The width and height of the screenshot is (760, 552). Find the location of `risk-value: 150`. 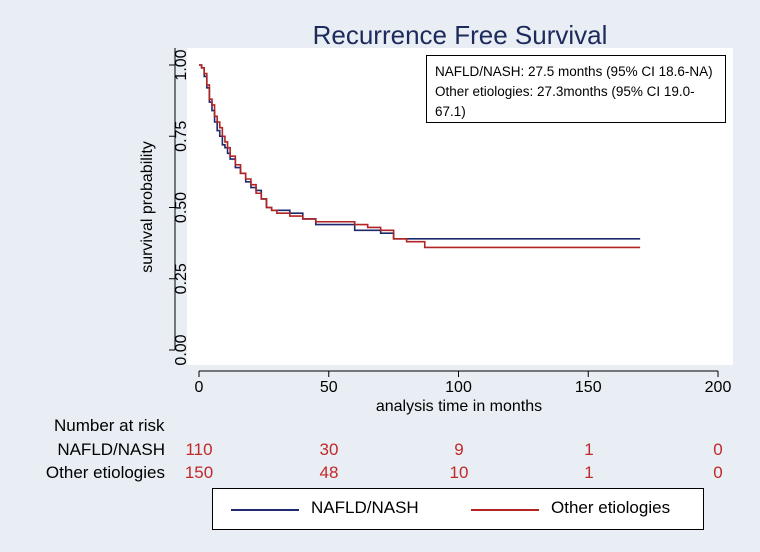

risk-value: 150 is located at coordinates (199, 472).